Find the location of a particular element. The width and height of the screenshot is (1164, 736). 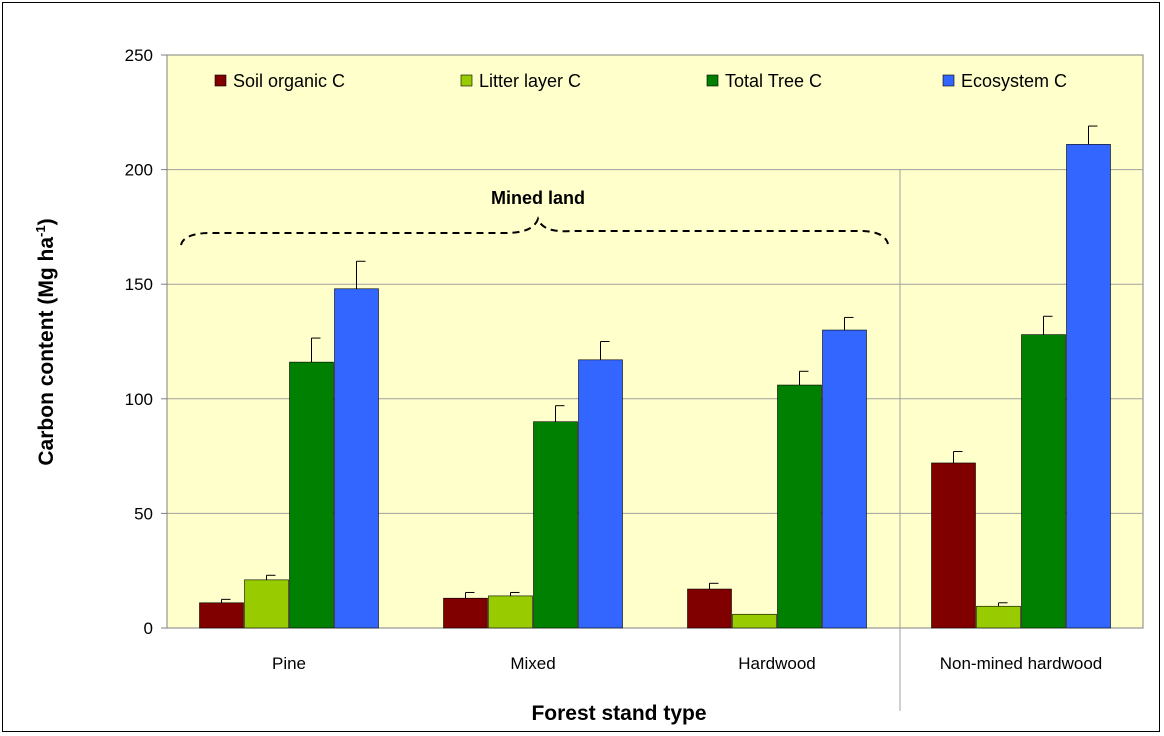

mined-land-brace is located at coordinates (534, 231).